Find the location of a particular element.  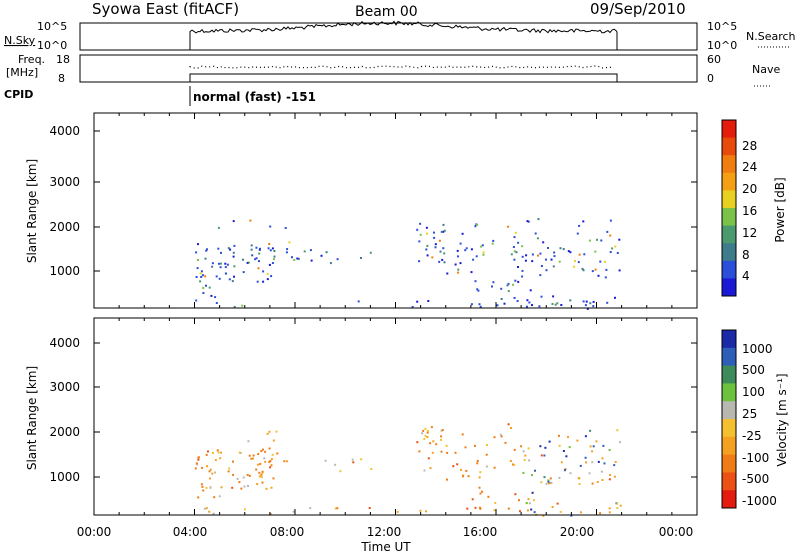

vel-cbar-tick-100: 100 is located at coordinates (753, 392).